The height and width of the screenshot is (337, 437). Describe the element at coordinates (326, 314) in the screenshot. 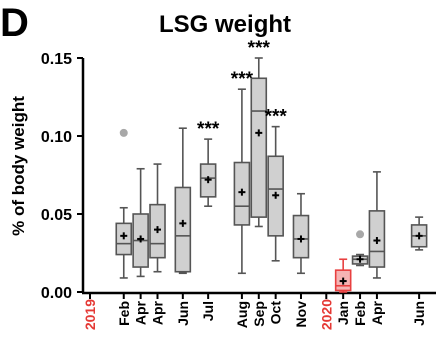

I see `year-label: 2020` at that location.